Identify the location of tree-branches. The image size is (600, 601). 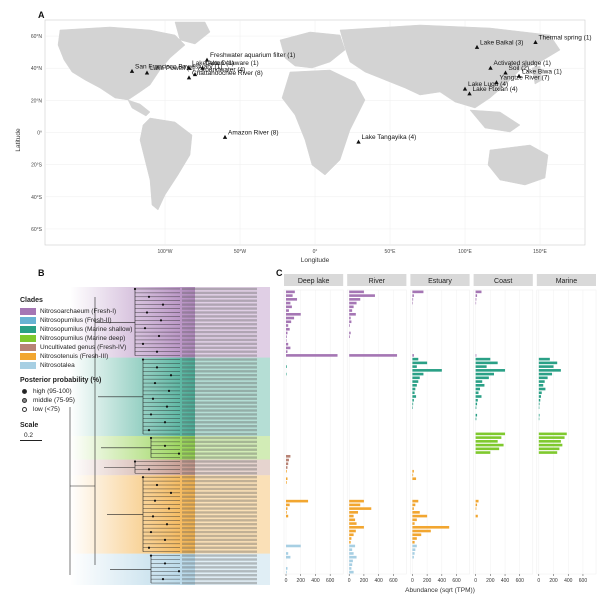
(125, 435).